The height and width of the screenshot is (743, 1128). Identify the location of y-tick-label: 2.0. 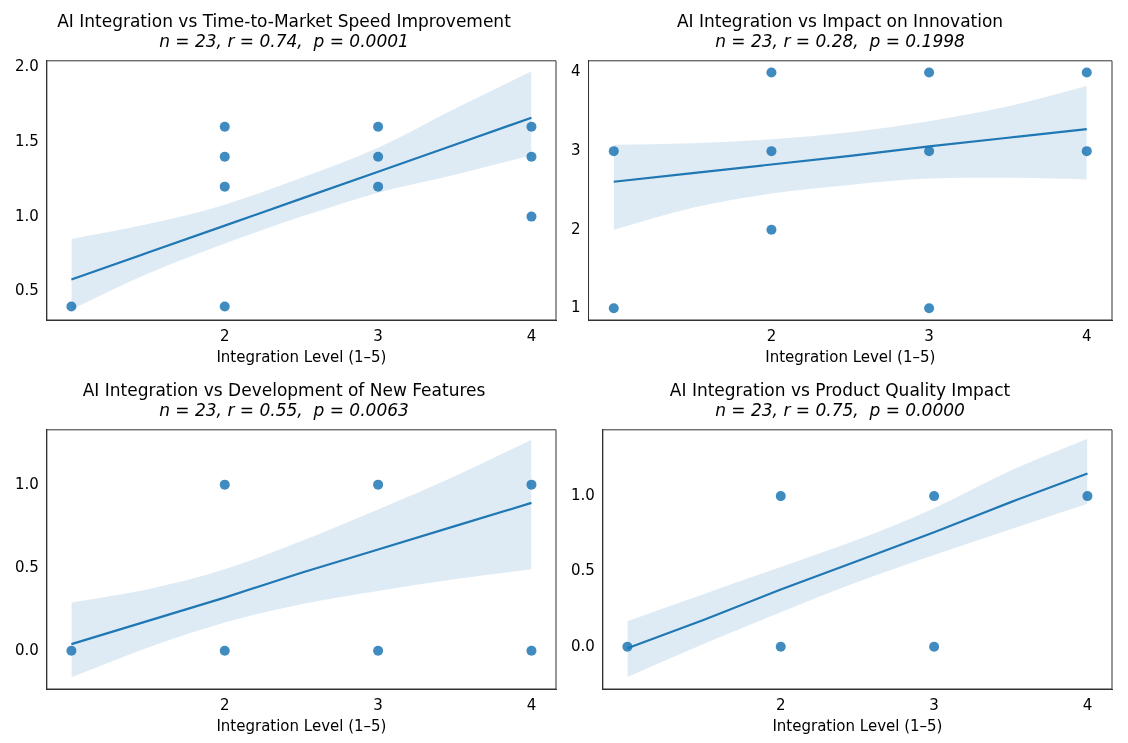
(27, 65).